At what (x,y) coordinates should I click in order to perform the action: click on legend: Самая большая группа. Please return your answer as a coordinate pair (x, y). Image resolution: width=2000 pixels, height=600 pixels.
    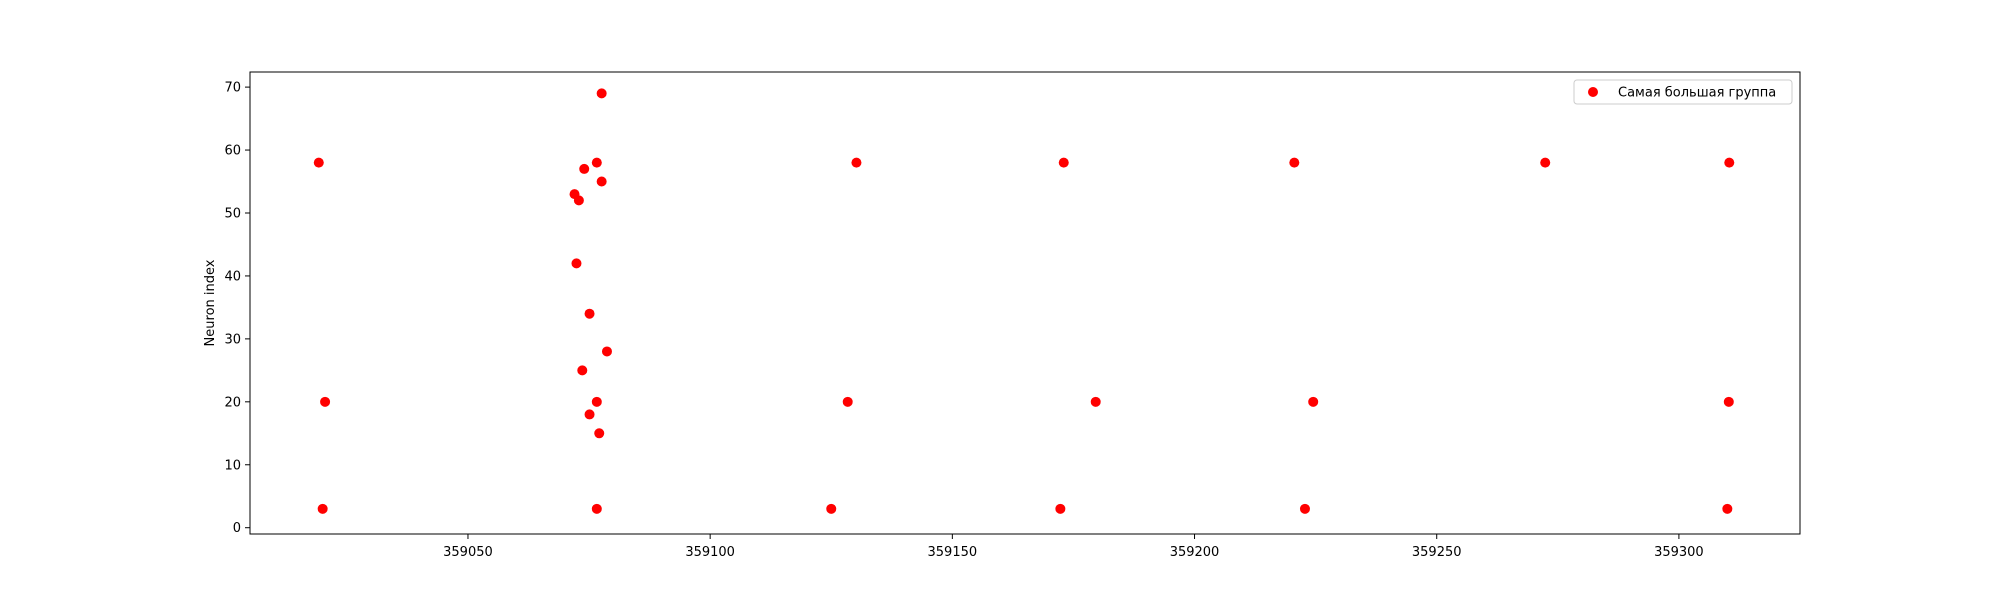
    Looking at the image, I should click on (1683, 92).